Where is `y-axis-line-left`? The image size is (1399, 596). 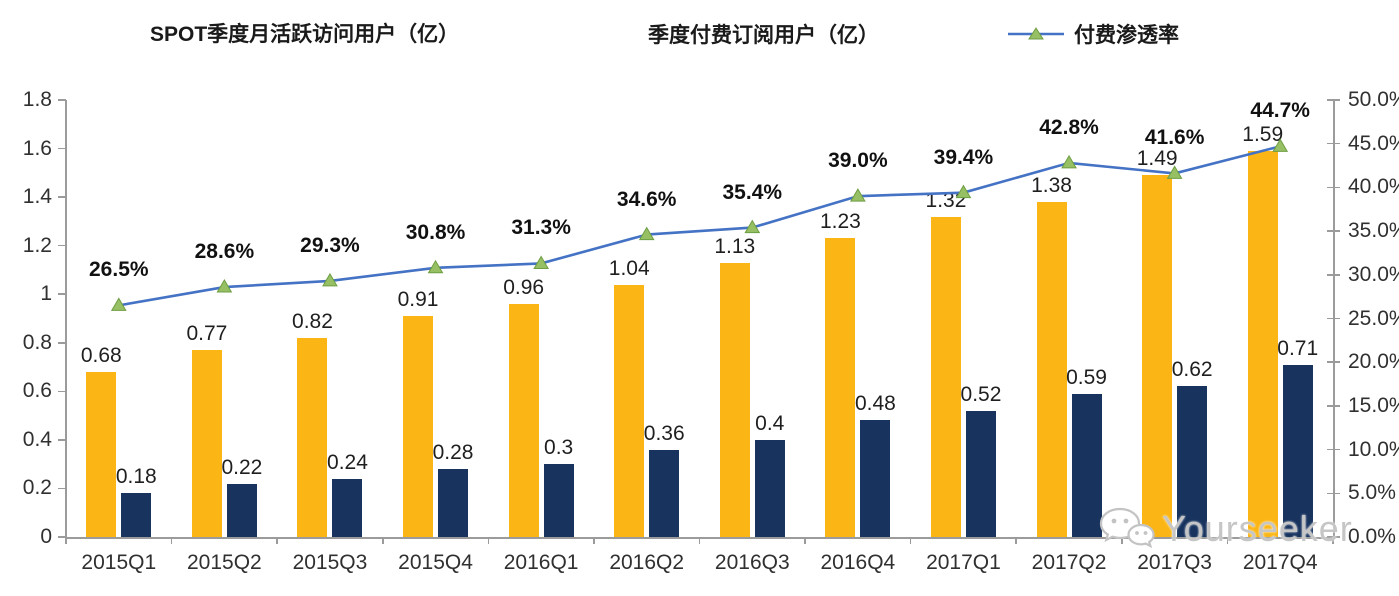 y-axis-line-left is located at coordinates (66, 318).